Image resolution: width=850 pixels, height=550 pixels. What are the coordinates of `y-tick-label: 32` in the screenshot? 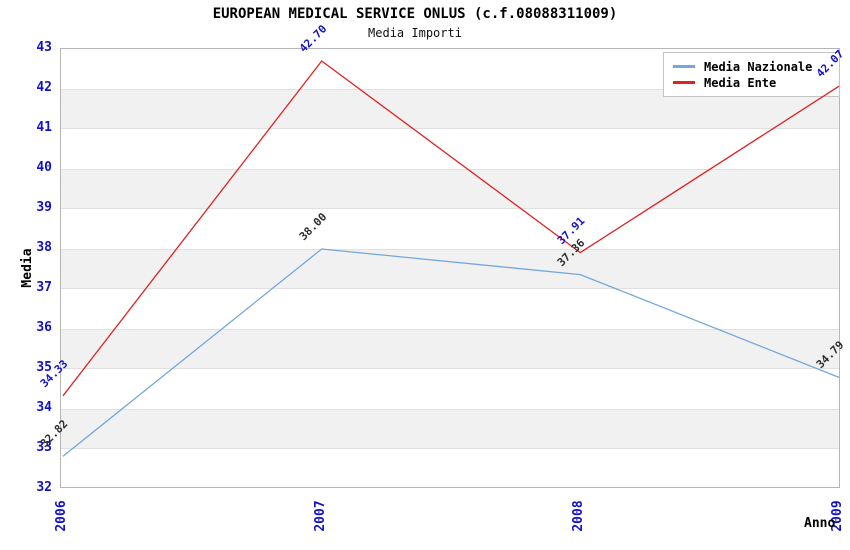 It's located at (44, 487).